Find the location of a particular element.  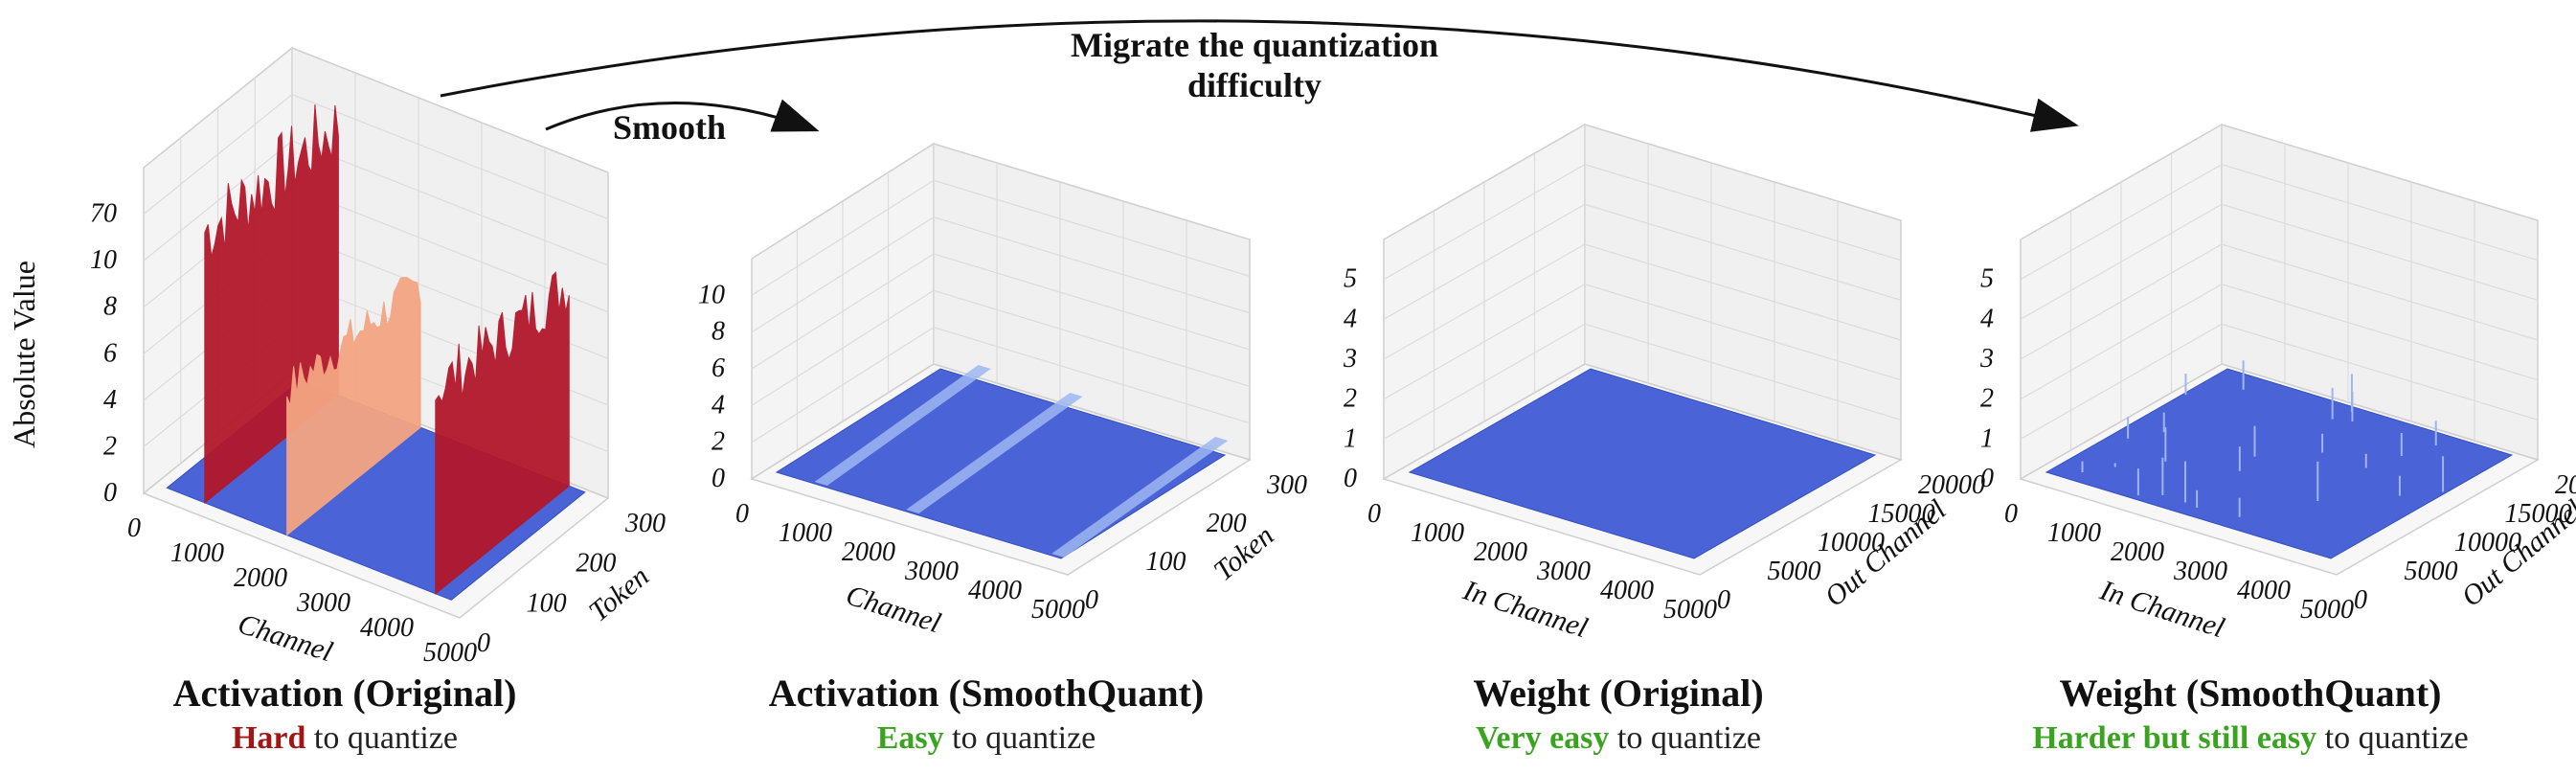

panel-subtitle: Easy to quantize is located at coordinates (986, 739).